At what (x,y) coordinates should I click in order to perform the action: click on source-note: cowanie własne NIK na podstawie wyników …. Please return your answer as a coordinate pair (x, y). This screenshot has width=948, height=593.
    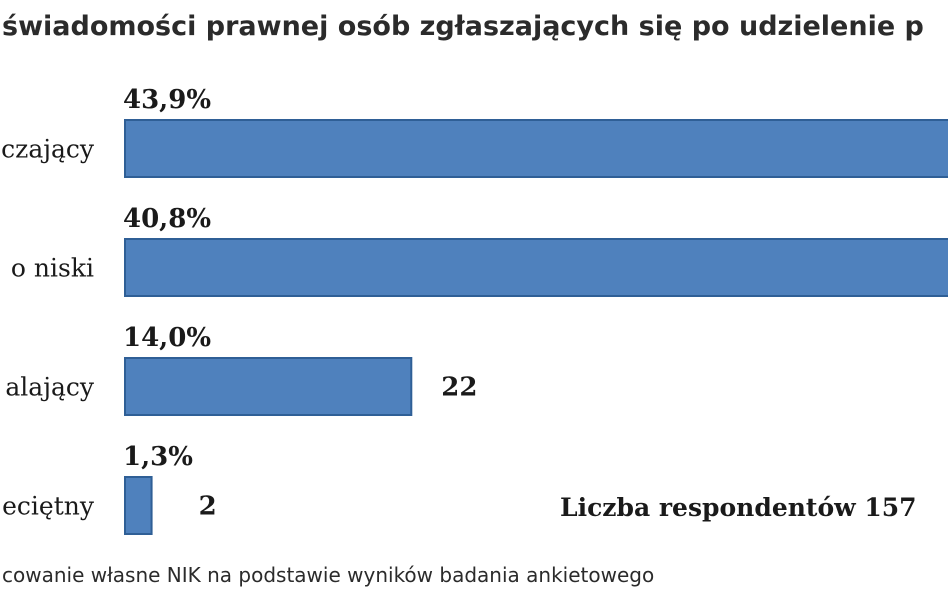
    Looking at the image, I should click on (328, 575).